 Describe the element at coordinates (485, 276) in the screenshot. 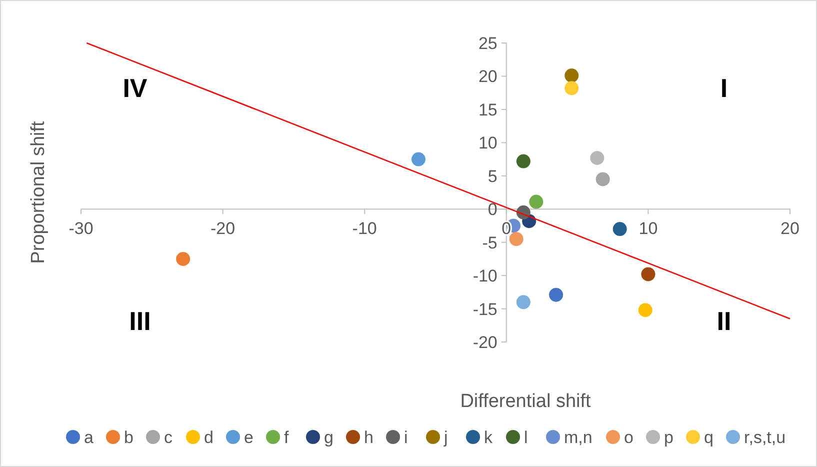

I see `y-tick-label: -10` at that location.